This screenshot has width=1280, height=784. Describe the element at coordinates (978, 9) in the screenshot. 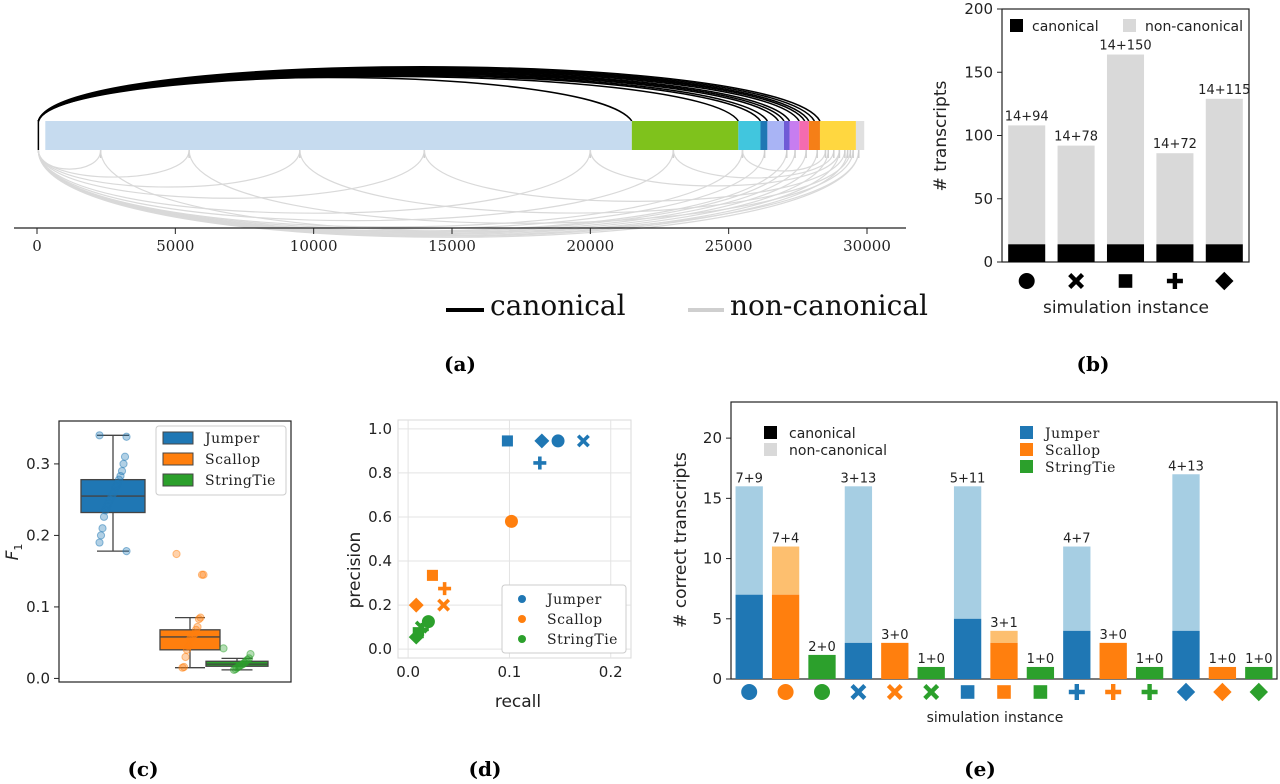

I see `b-y-tick-label: 200` at that location.